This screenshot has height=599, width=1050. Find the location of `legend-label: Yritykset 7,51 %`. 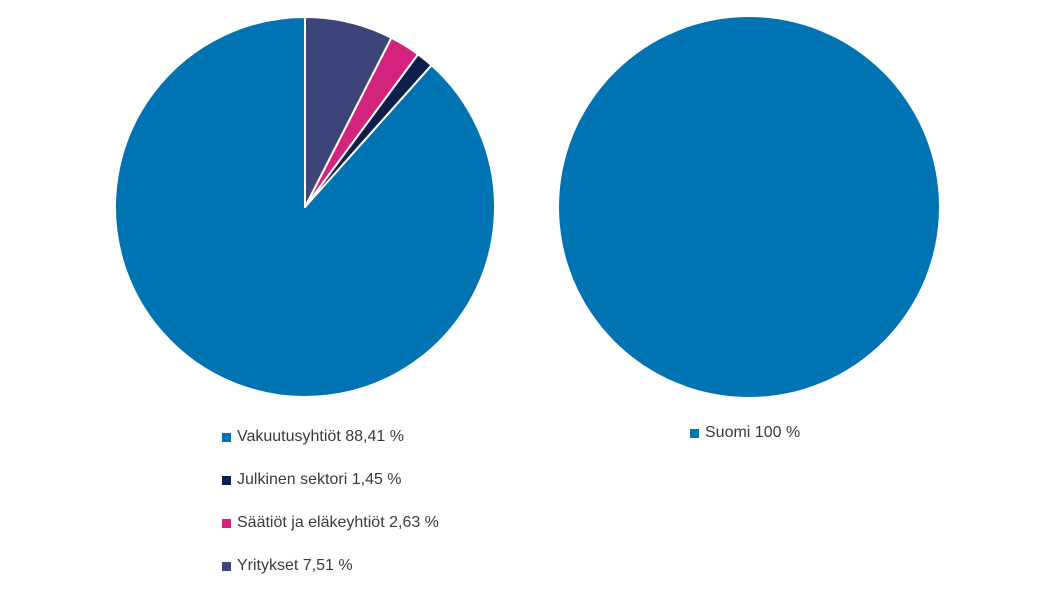

legend-label: Yritykset 7,51 % is located at coordinates (295, 565).